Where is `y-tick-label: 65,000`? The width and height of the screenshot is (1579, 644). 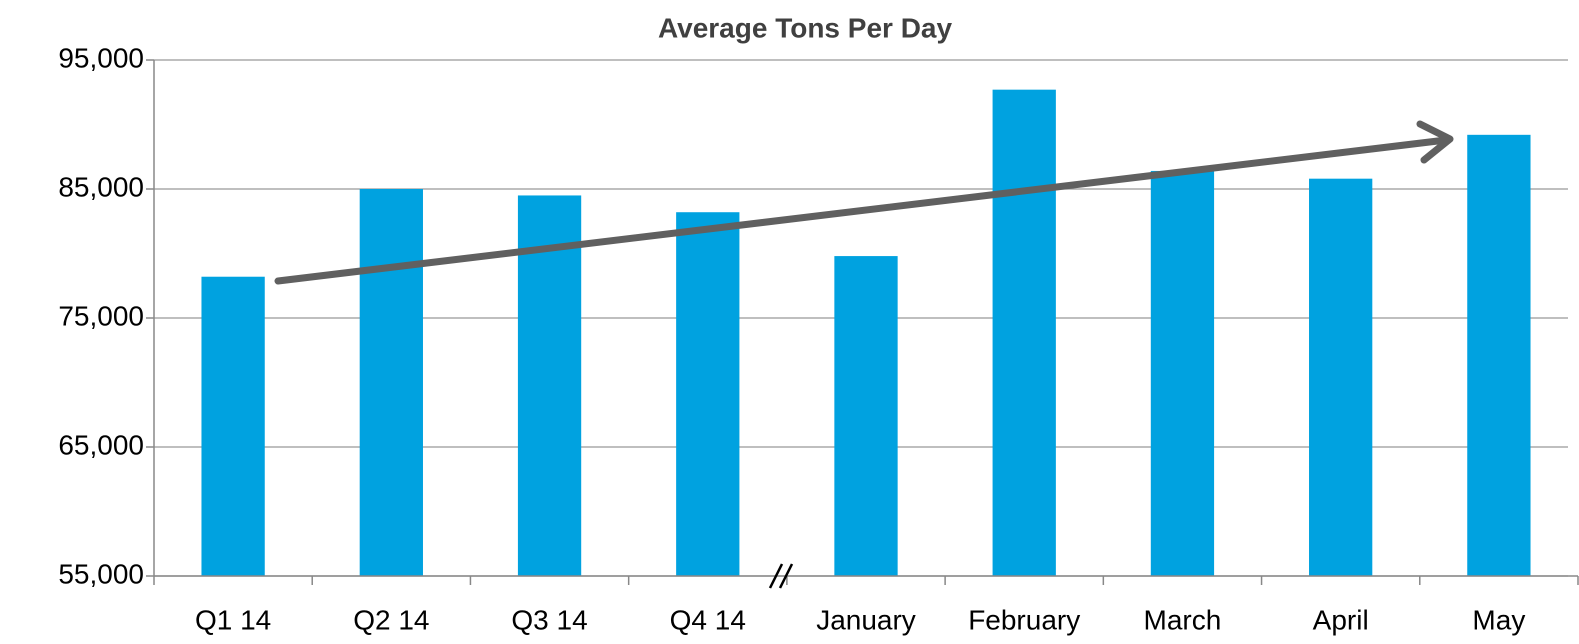 y-tick-label: 65,000 is located at coordinates (101, 444).